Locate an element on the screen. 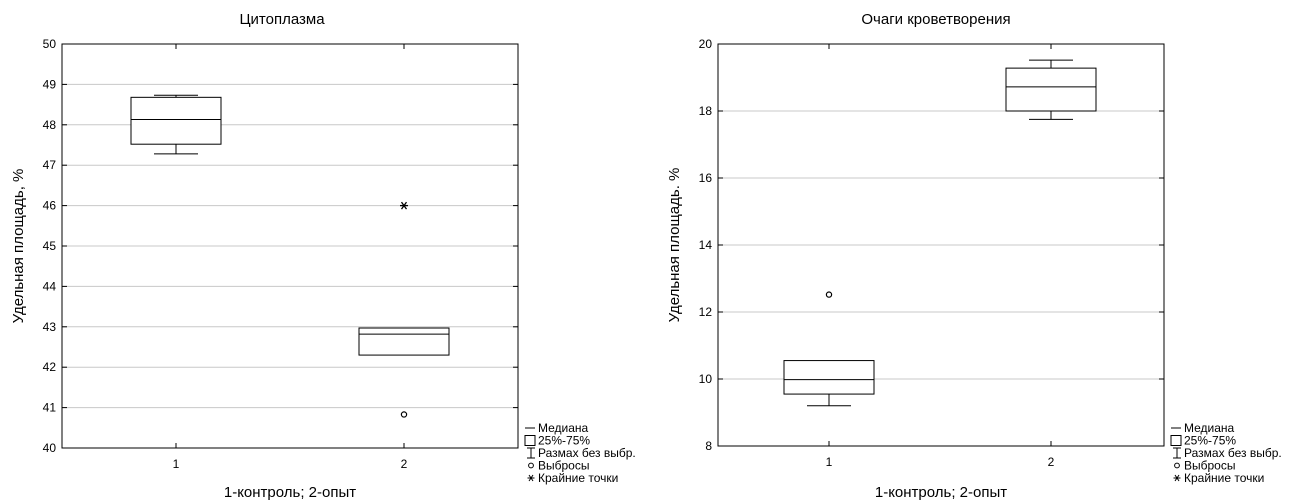  y-tick-label: 40 is located at coordinates (50, 448).